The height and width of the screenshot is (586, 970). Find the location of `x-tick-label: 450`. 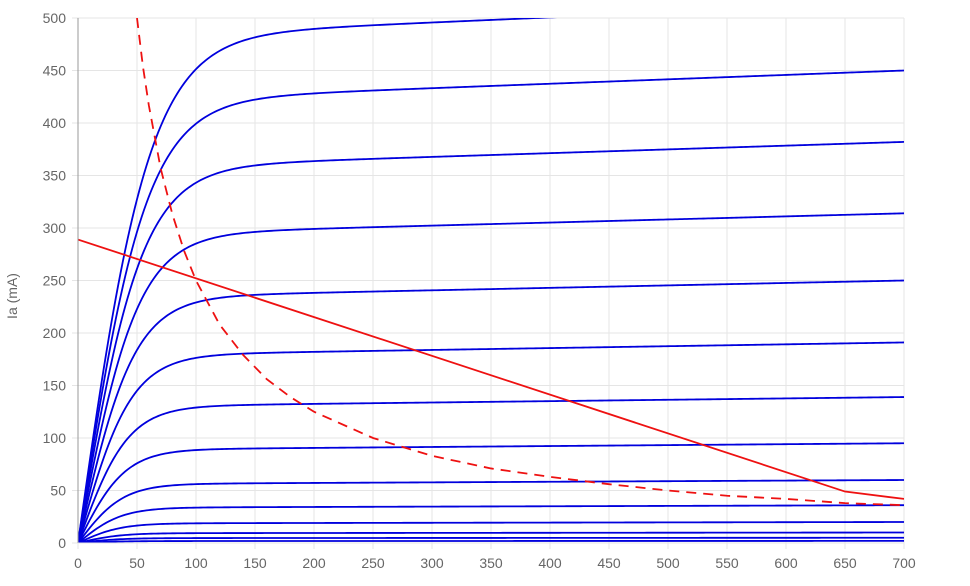

x-tick-label: 450 is located at coordinates (609, 563).